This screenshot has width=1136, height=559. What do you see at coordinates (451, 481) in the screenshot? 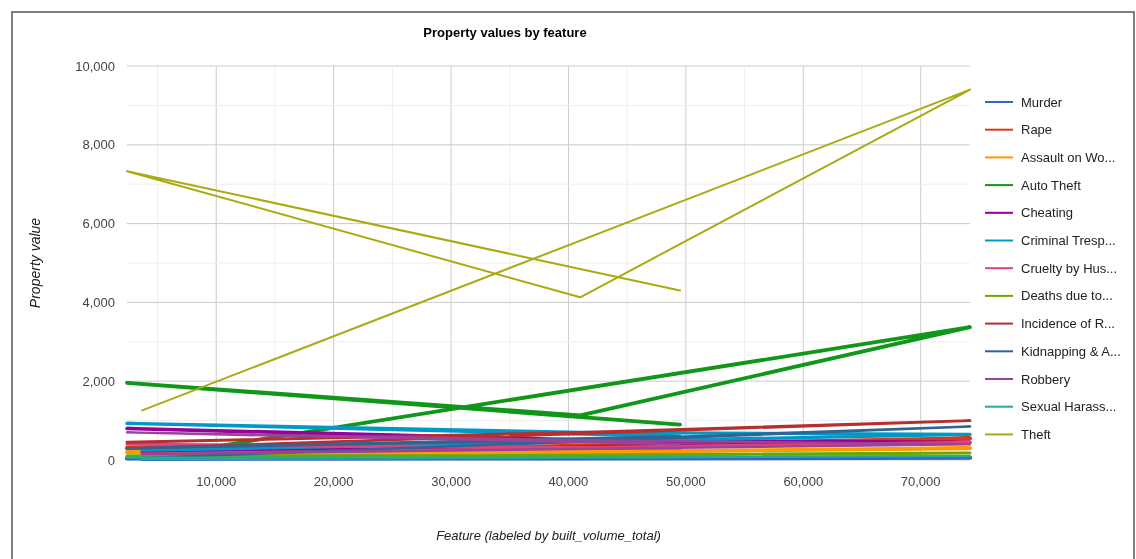
I see `x-tick-label: 30,000` at bounding box center [451, 481].